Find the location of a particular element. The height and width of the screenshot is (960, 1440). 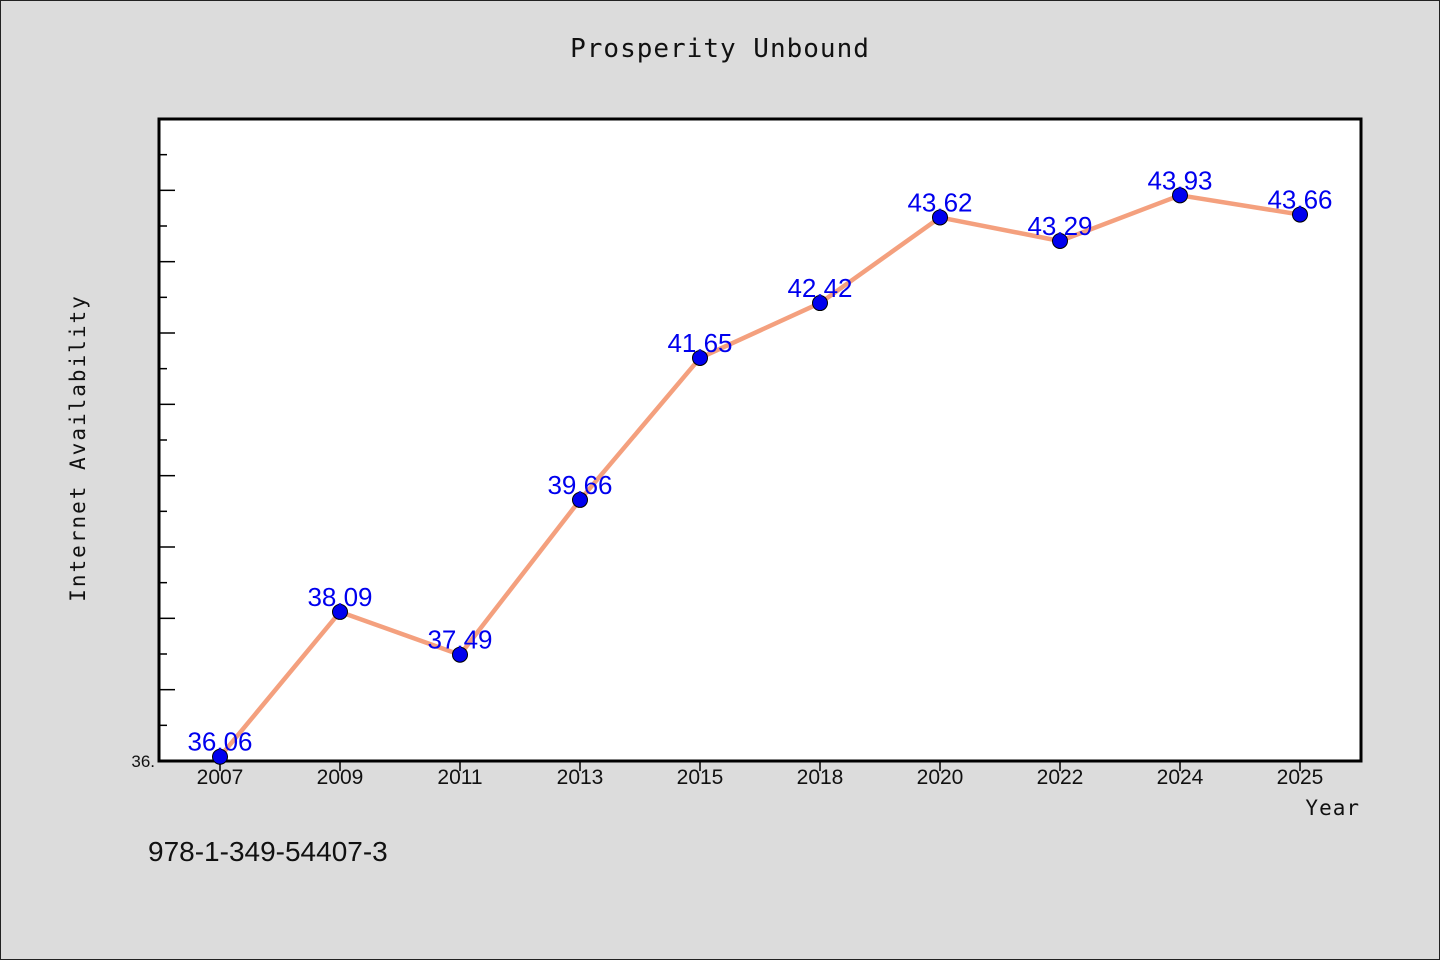

chart-title: Prosperity Unbound is located at coordinates (720, 49).